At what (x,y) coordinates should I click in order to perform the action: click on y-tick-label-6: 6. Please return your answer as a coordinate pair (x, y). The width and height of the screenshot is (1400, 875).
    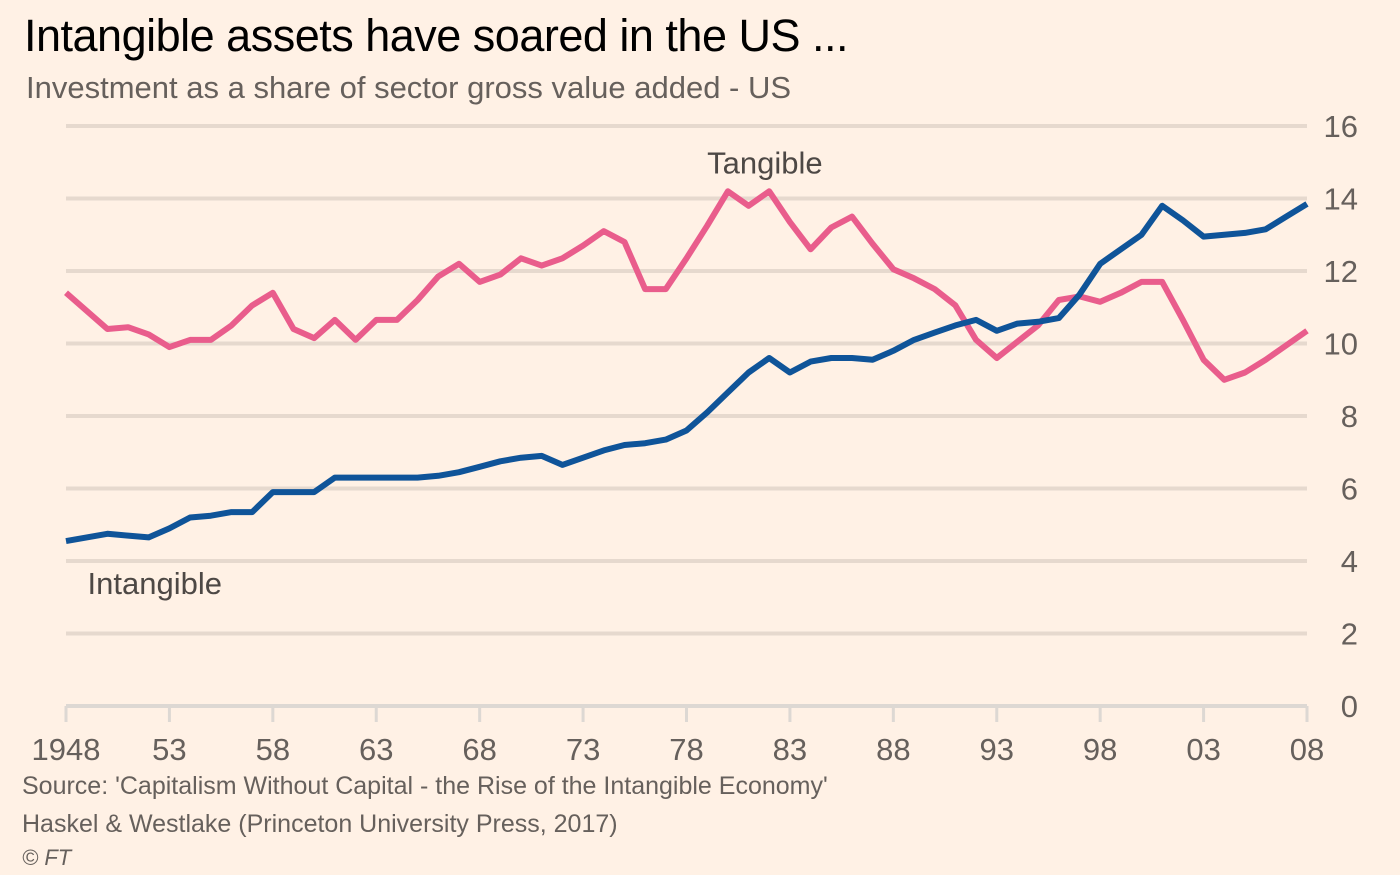
    Looking at the image, I should click on (1349, 489).